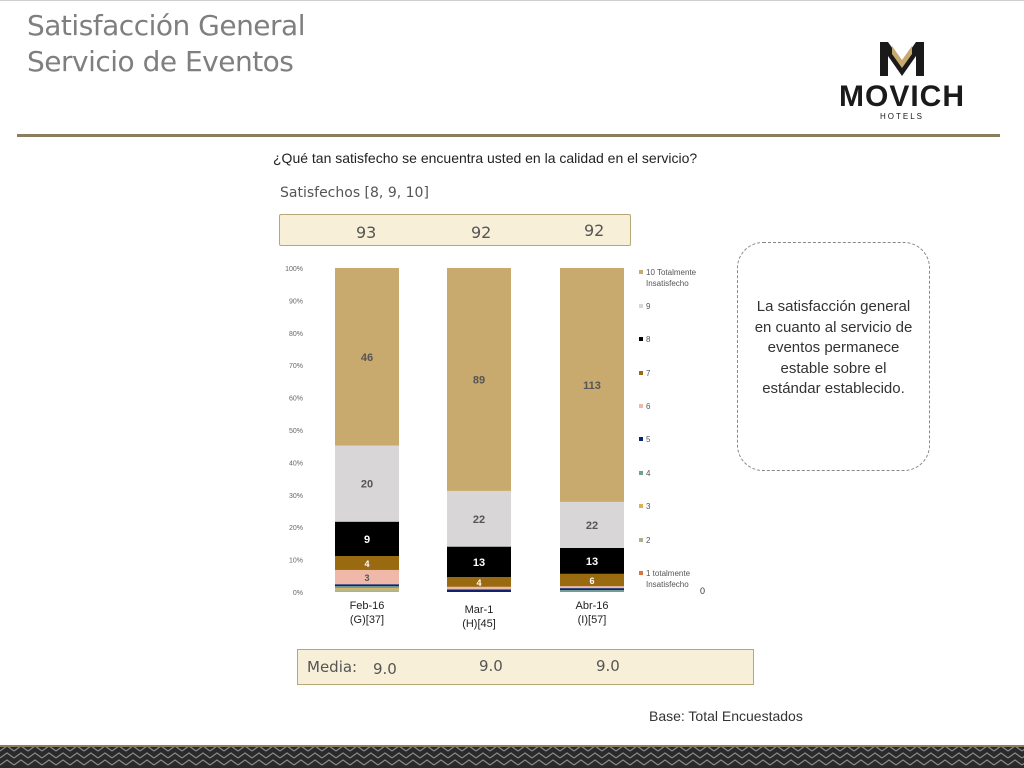  I want to click on header-divider, so click(508, 135).